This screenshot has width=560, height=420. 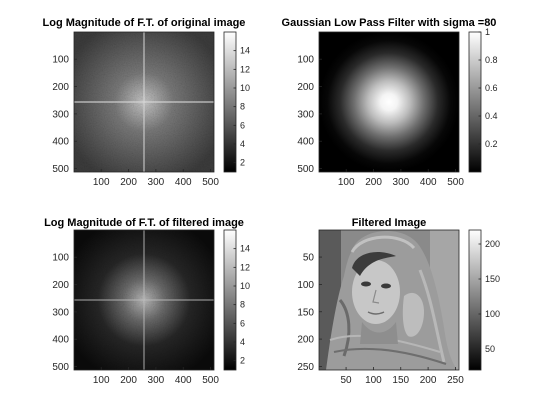 I want to click on colorbar-tick-label: 1, so click(x=487, y=32).